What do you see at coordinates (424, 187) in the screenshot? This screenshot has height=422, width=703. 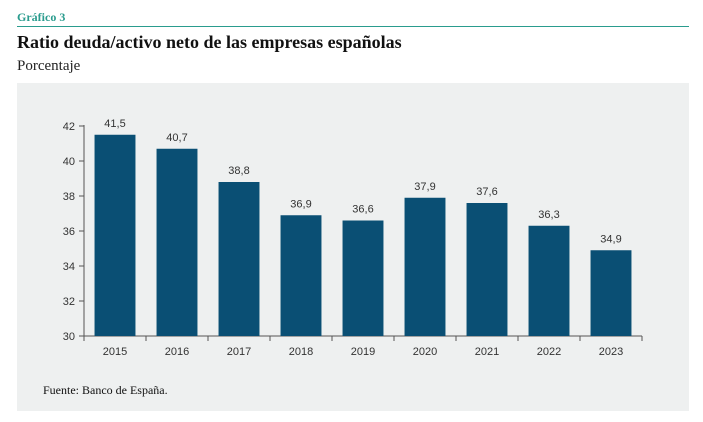 I see `bar-value-label: 37,9` at bounding box center [424, 187].